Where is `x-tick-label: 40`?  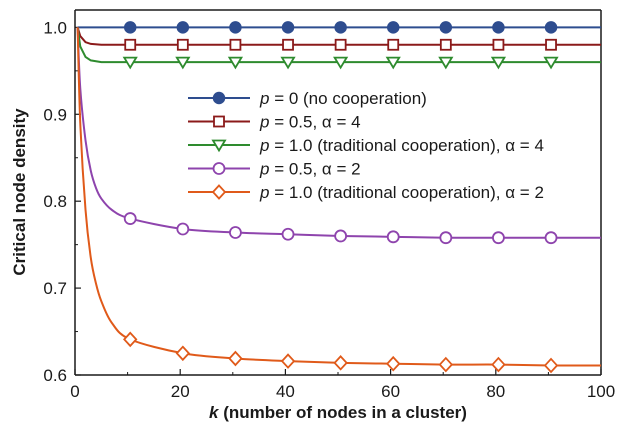
x-tick-label: 40 is located at coordinates (285, 391).